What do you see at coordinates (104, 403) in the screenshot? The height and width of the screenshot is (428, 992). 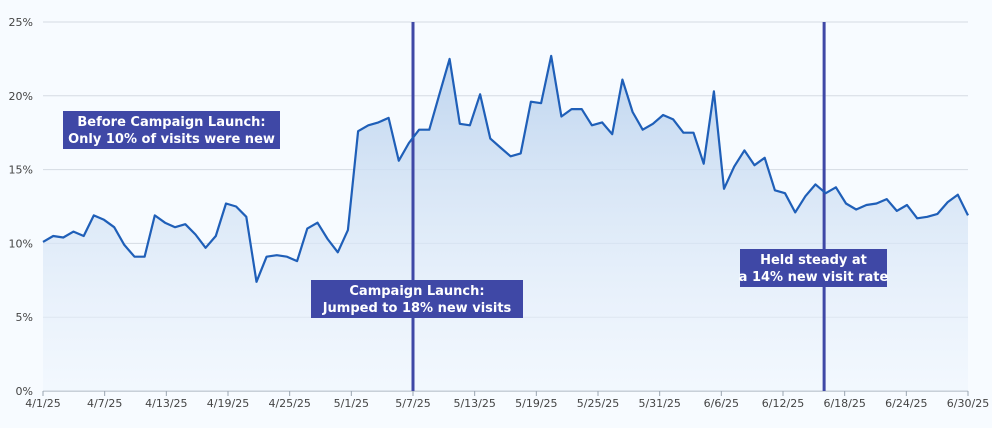 I see `x-tick-label: 4/7/25` at bounding box center [104, 403].